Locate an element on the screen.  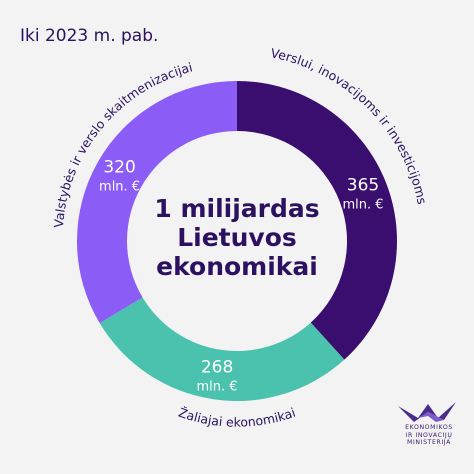
slice-value-business: 365 is located at coordinates (363, 185).